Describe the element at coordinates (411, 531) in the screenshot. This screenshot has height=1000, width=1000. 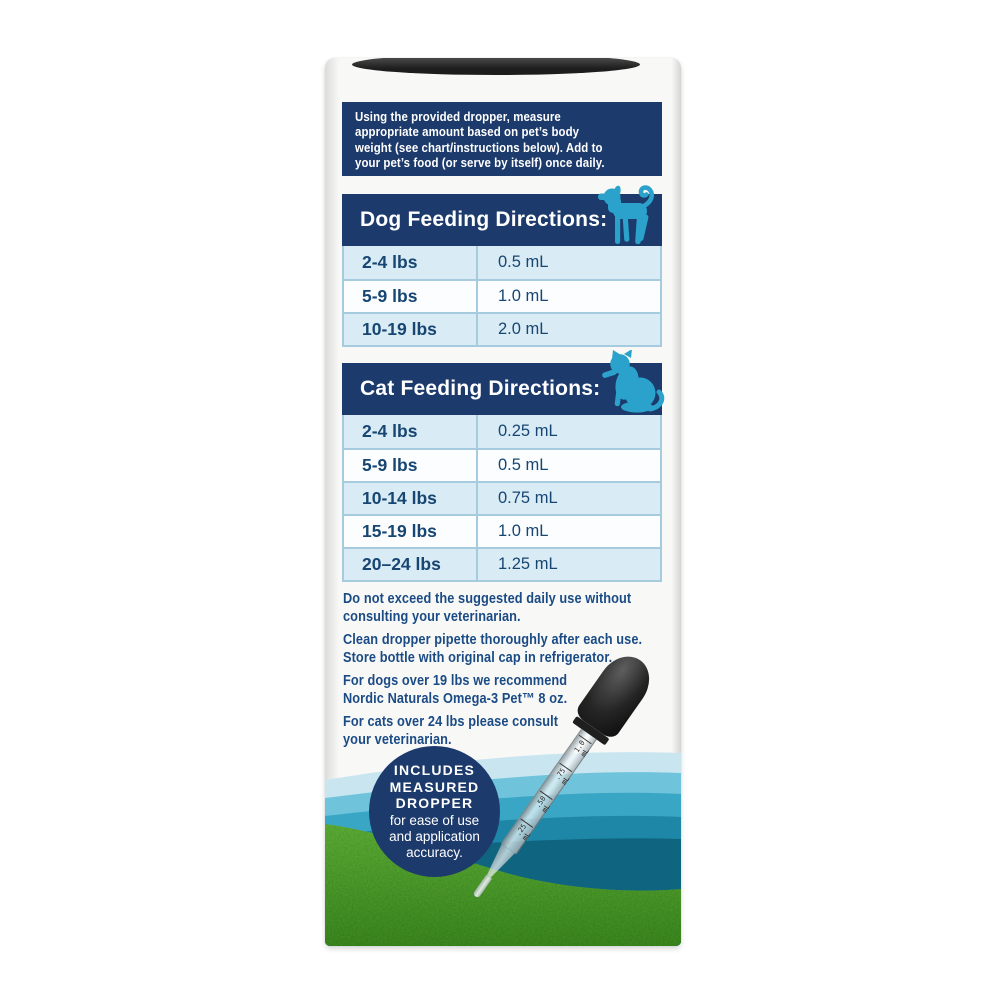
I see `weight-cell: 15-19 lbs` at that location.